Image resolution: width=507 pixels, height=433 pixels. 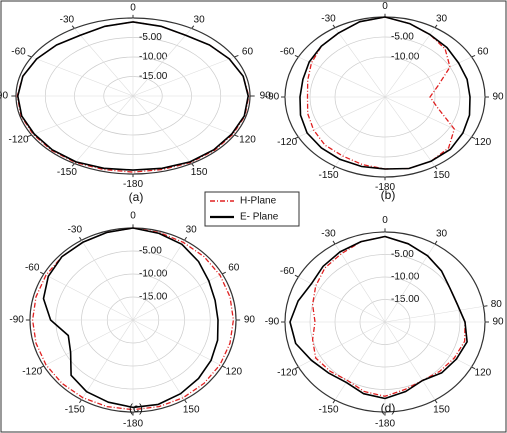 What do you see at coordinates (252, 209) in the screenshot?
I see `legend-box` at bounding box center [252, 209].